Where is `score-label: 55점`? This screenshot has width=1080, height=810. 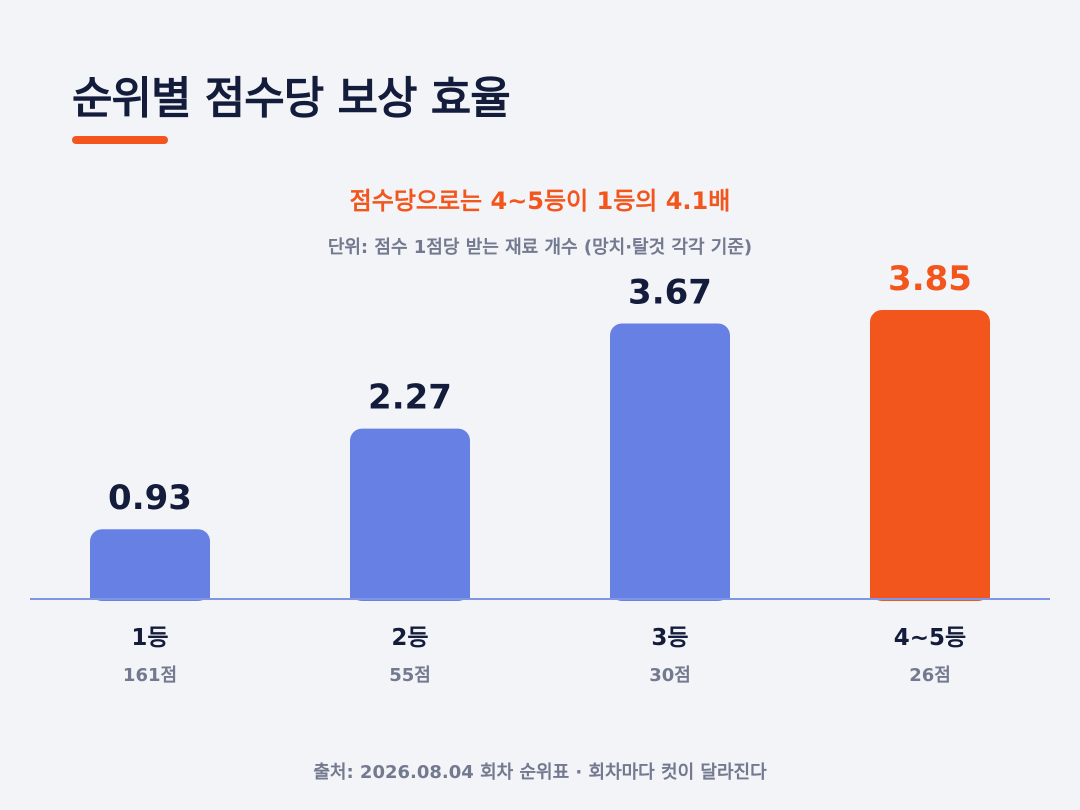 score-label: 55점 is located at coordinates (410, 675).